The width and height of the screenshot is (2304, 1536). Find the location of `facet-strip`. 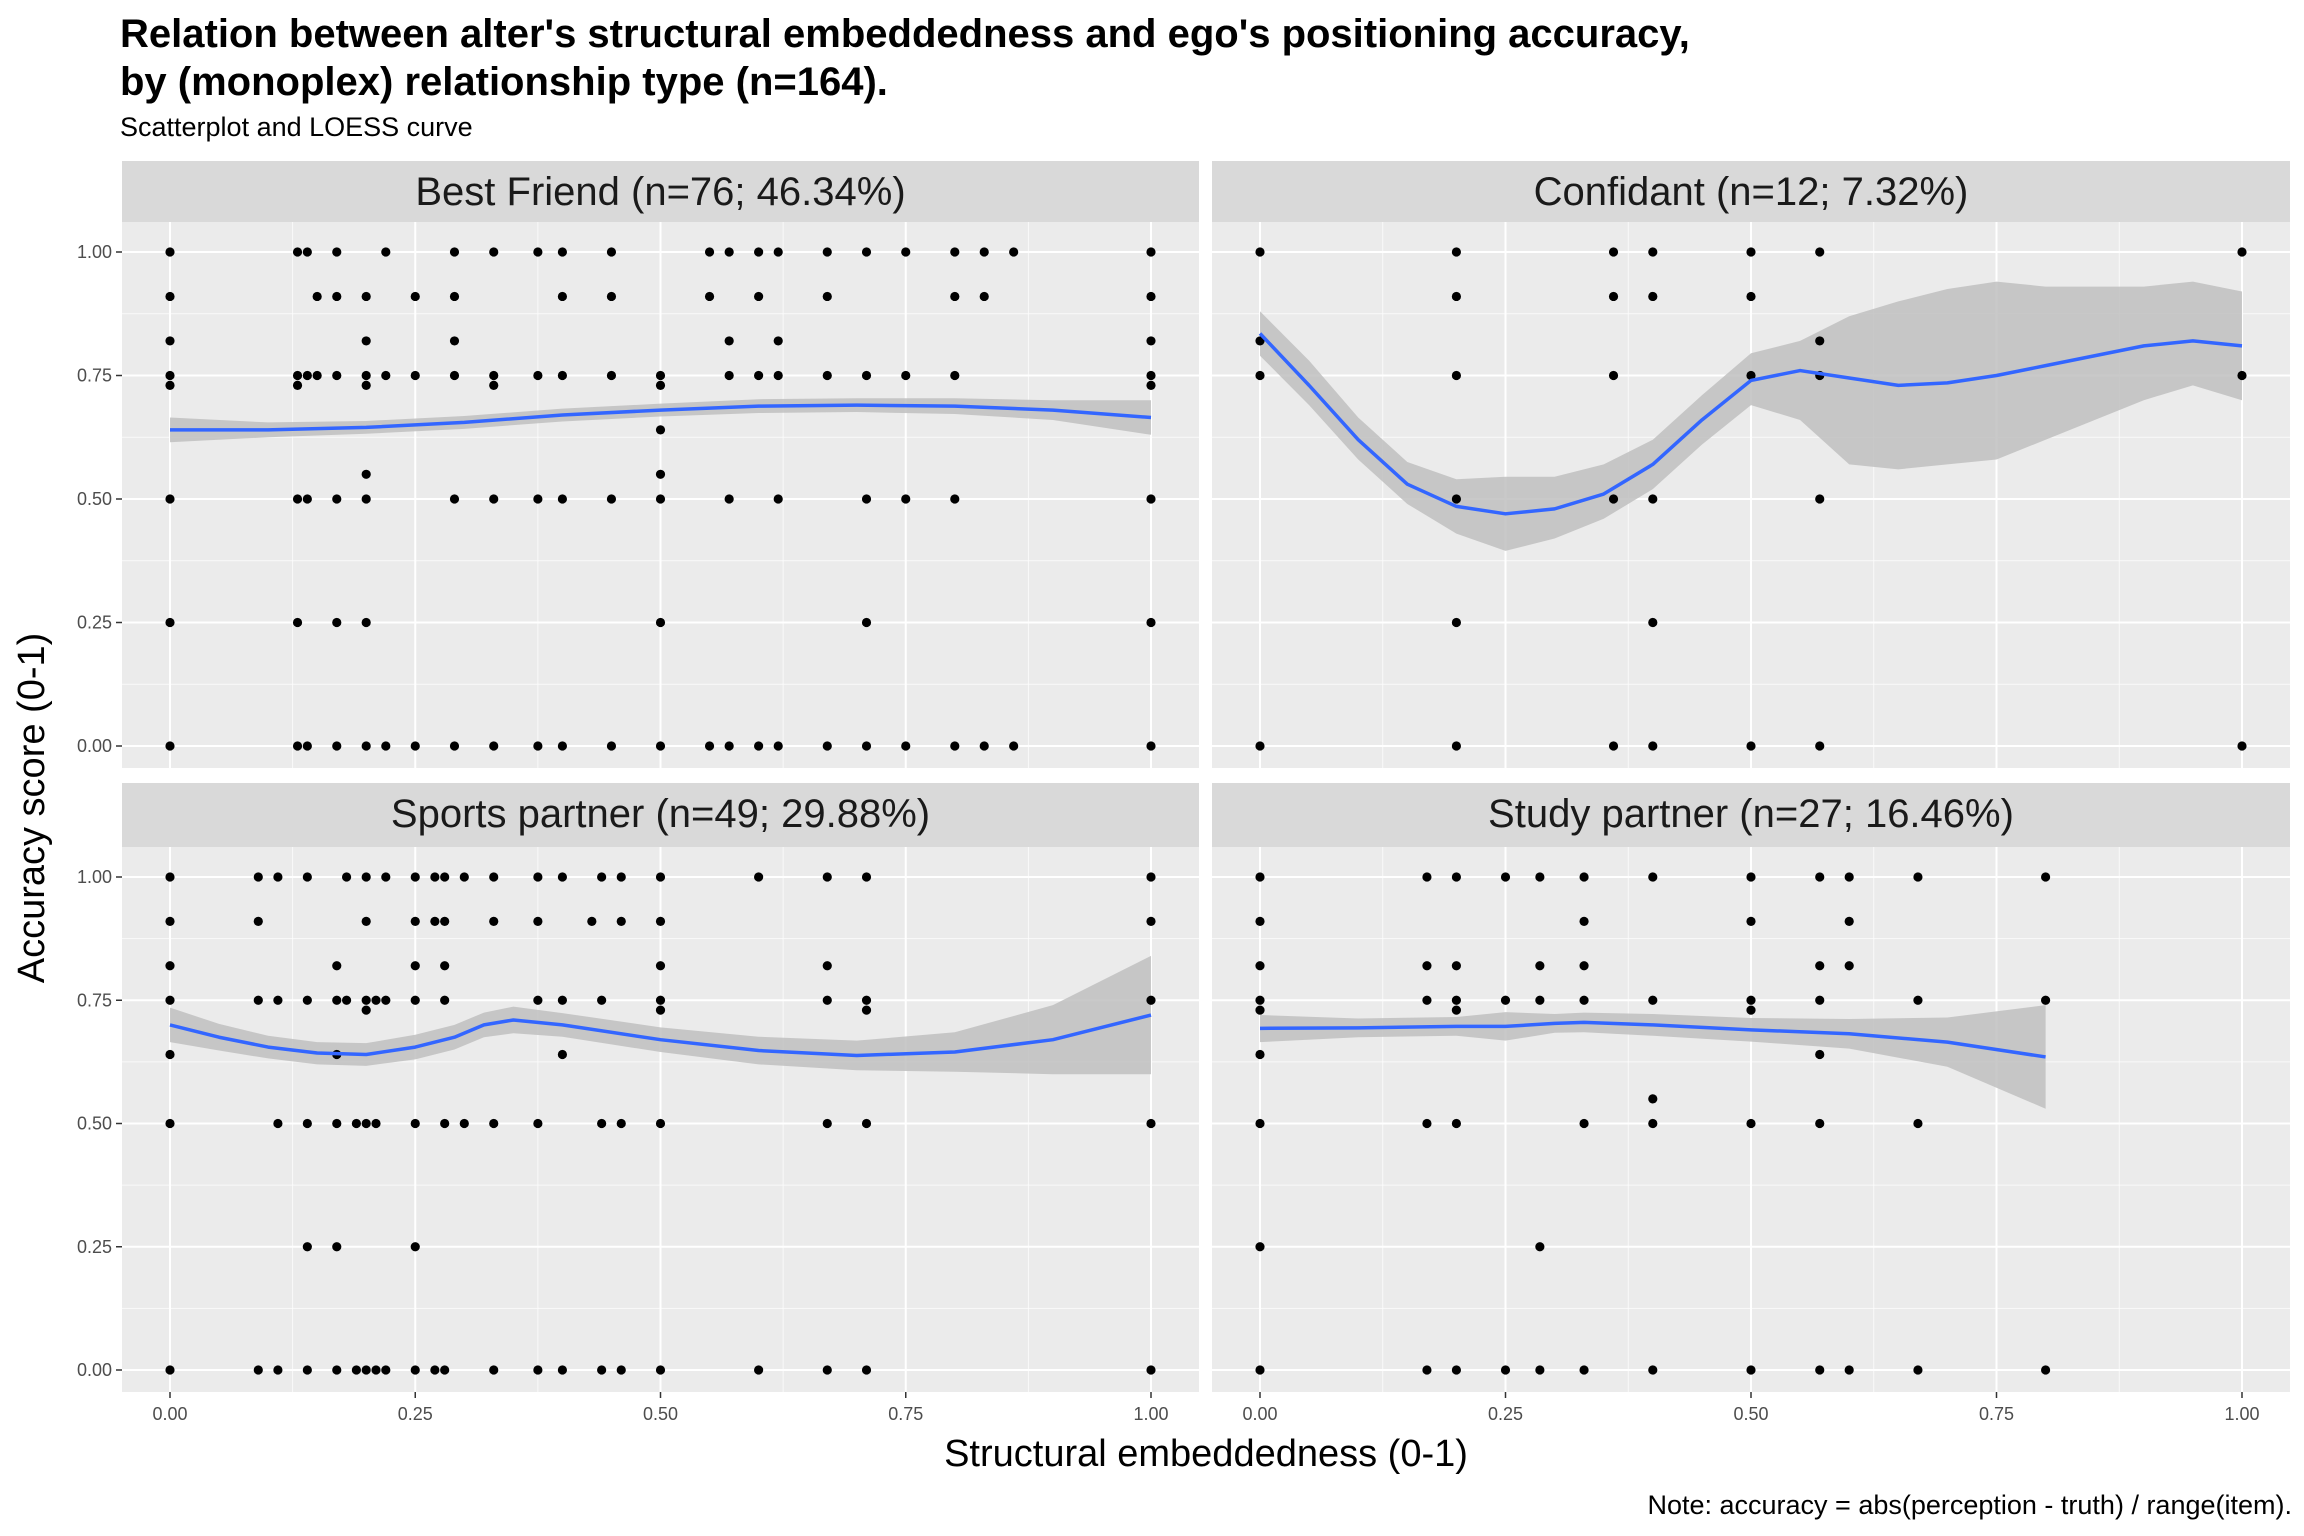

facet-strip is located at coordinates (660, 815).